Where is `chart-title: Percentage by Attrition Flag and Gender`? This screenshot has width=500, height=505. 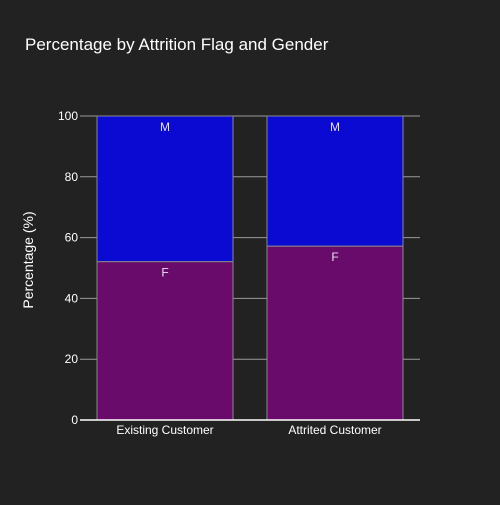
chart-title: Percentage by Attrition Flag and Gender is located at coordinates (177, 44).